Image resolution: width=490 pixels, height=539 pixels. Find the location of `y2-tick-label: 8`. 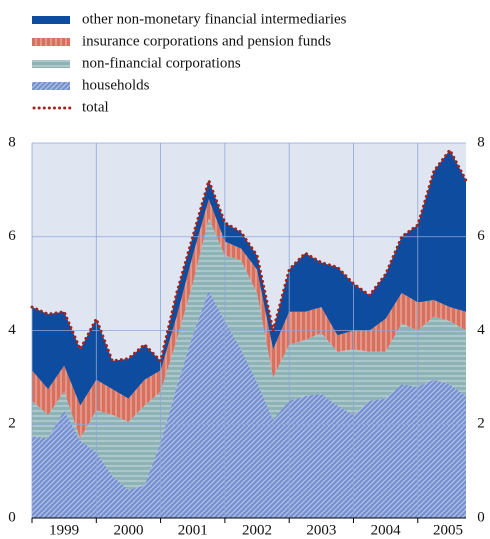

y2-tick-label: 8 is located at coordinates (481, 142).